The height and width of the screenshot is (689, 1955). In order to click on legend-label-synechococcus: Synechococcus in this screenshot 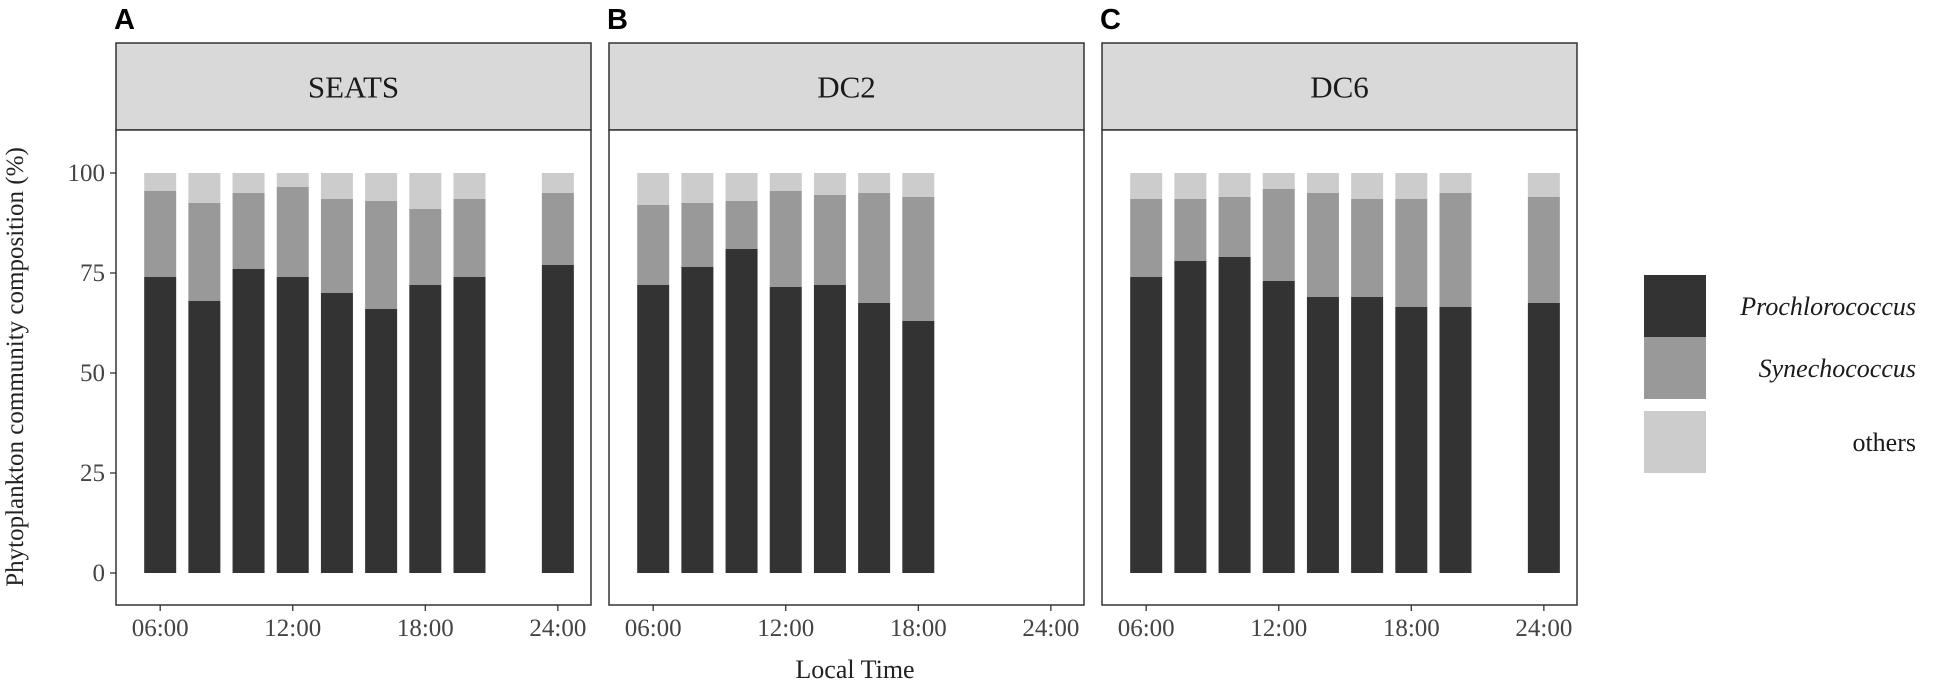, I will do `click(1837, 368)`.